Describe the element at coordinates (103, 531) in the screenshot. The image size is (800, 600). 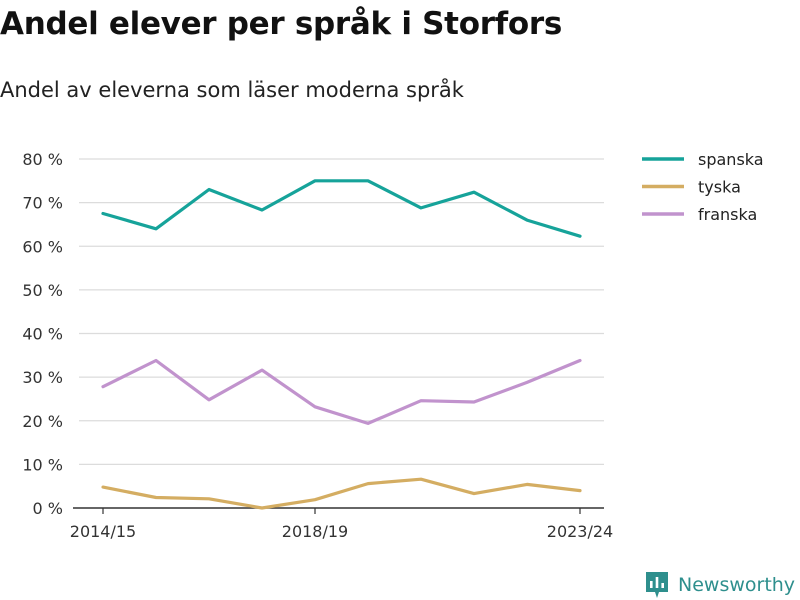
I see `x-tick-label: 2014/15` at that location.